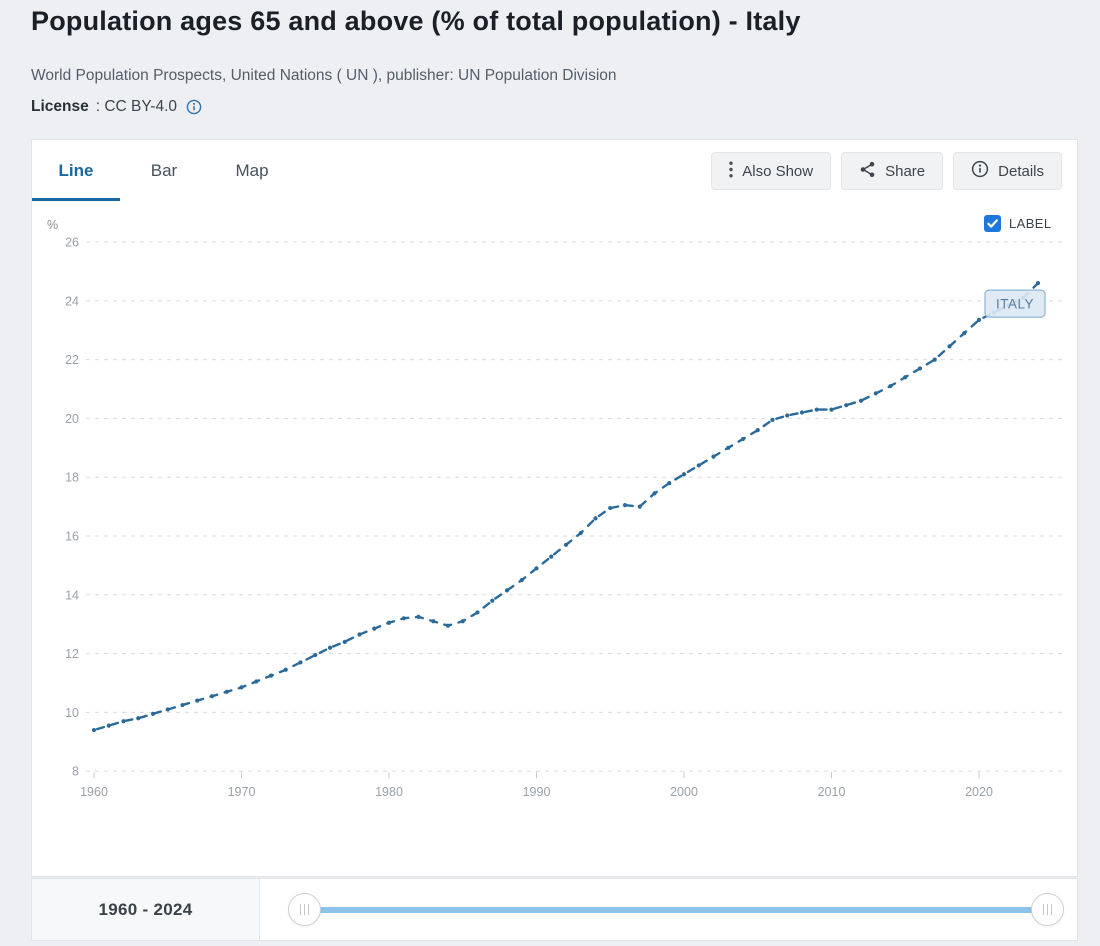  Describe the element at coordinates (72, 301) in the screenshot. I see `y-tick-label: 24` at that location.